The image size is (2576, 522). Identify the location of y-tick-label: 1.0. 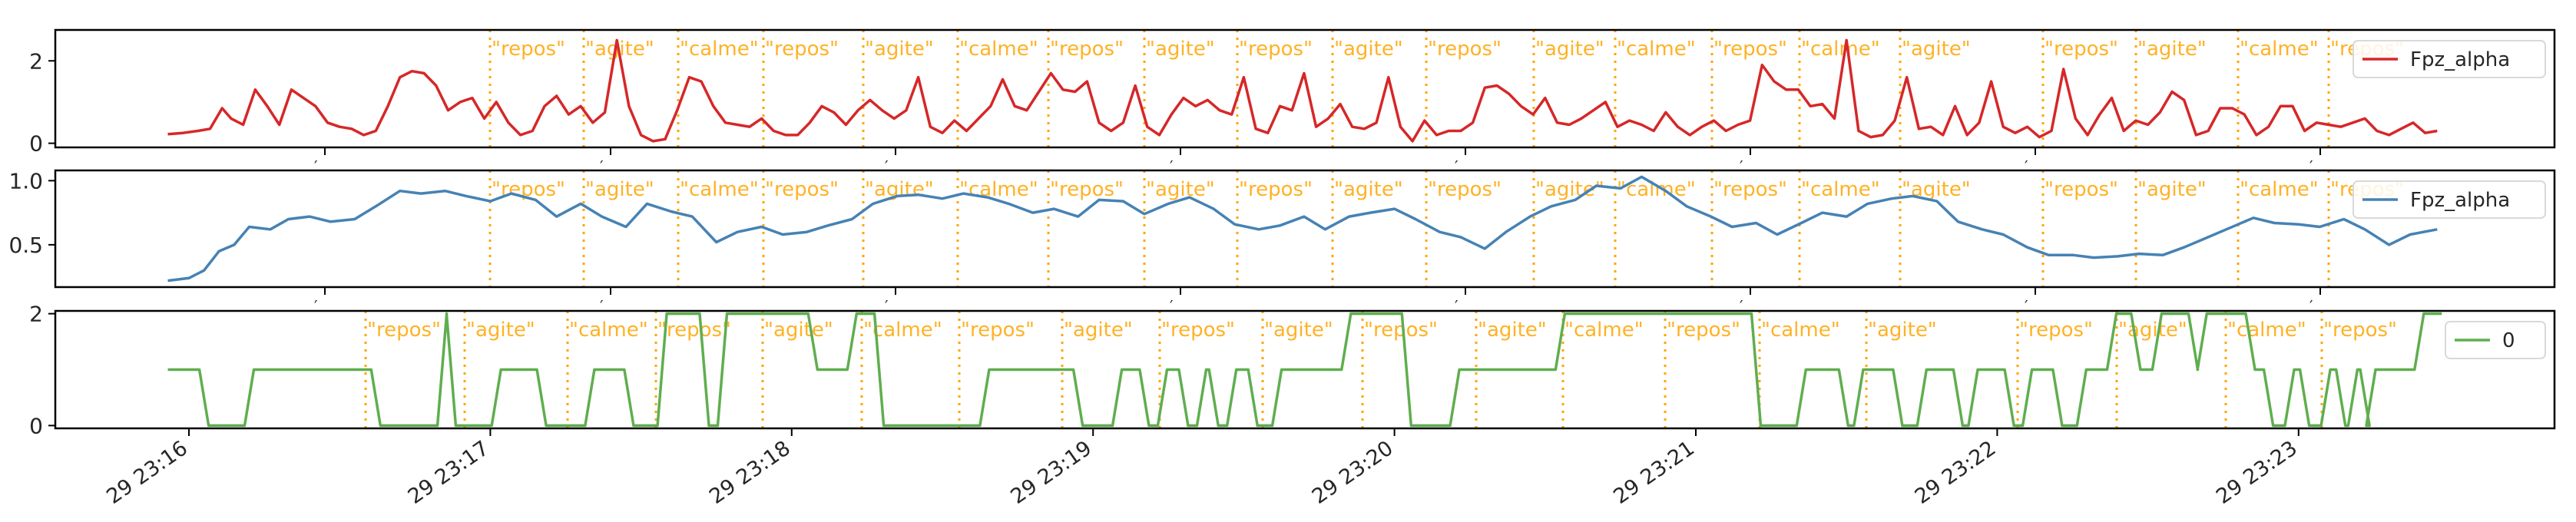
(25, 180).